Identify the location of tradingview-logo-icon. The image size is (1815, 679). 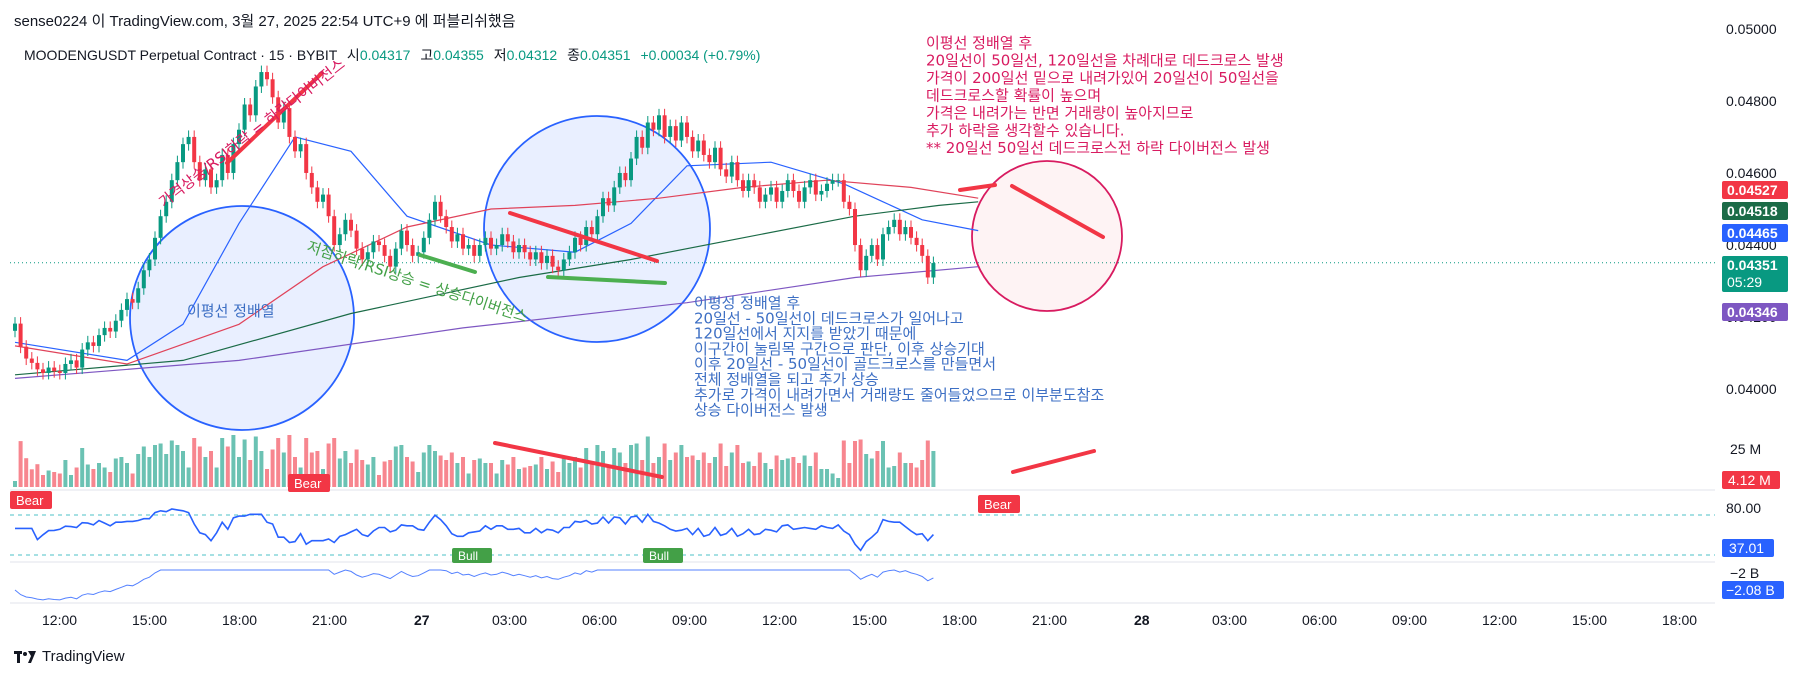
(25, 657).